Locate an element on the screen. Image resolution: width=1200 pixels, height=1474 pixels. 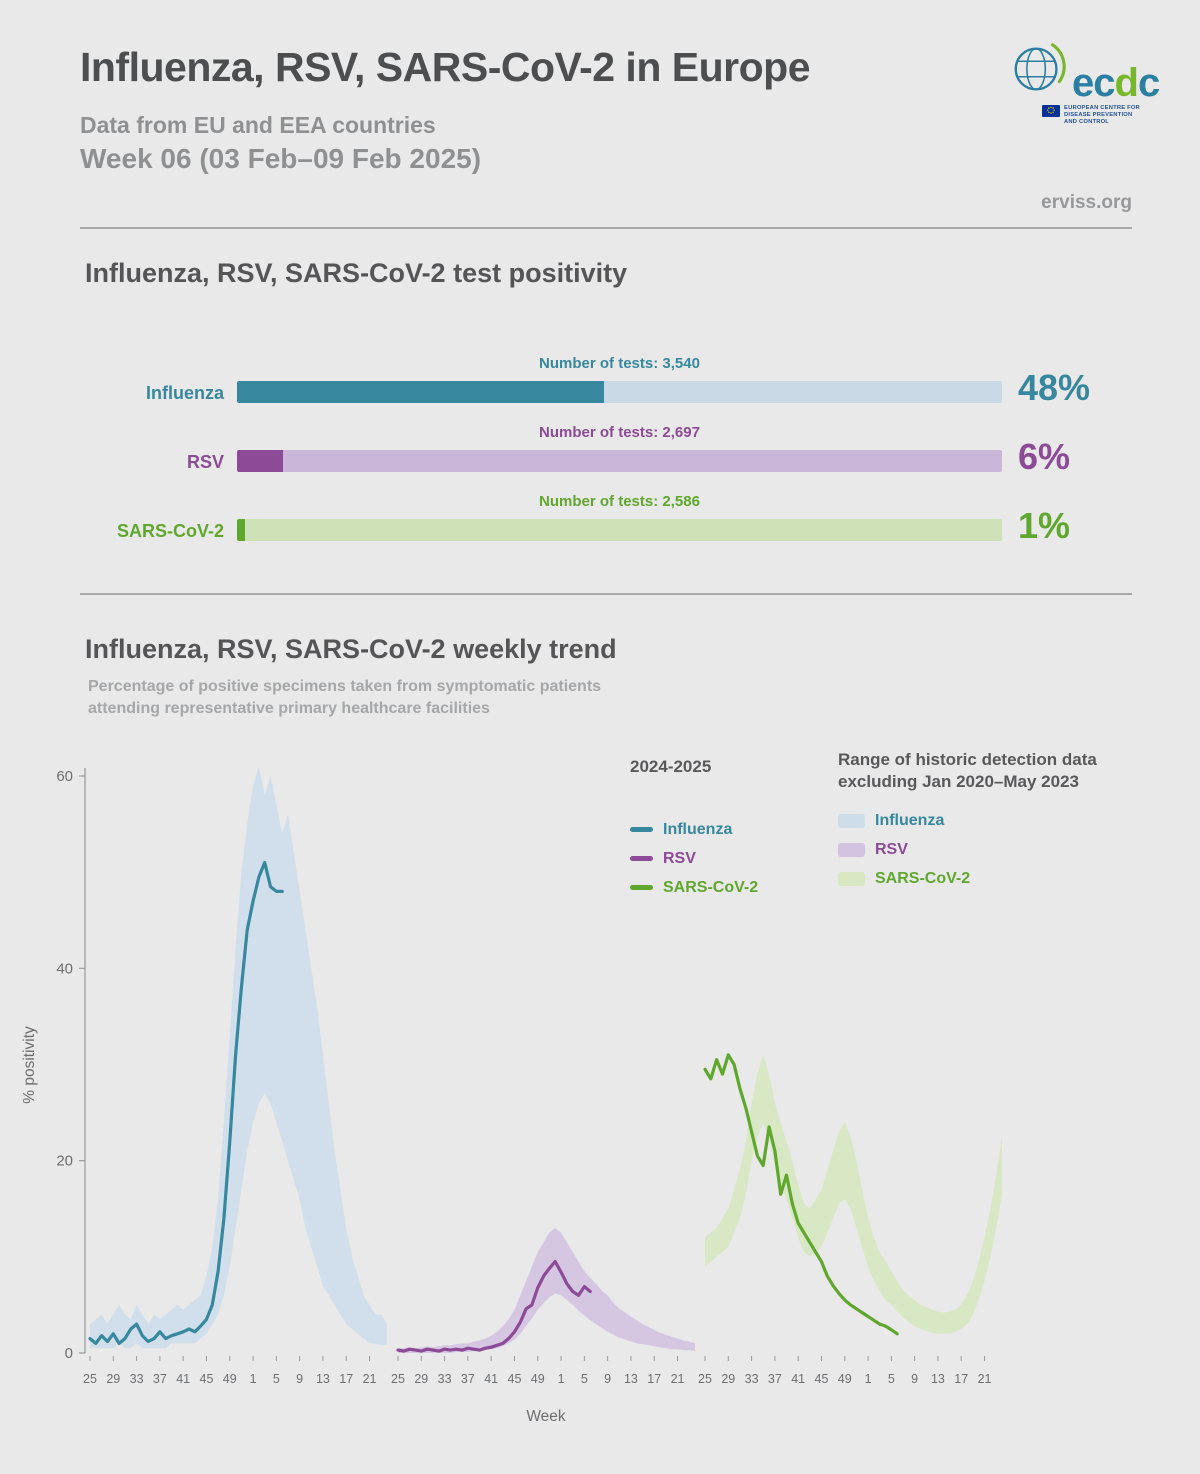
legend-current-season: 2024-2025 Influenza RSV SARS-CoV-2 is located at coordinates (694, 829).